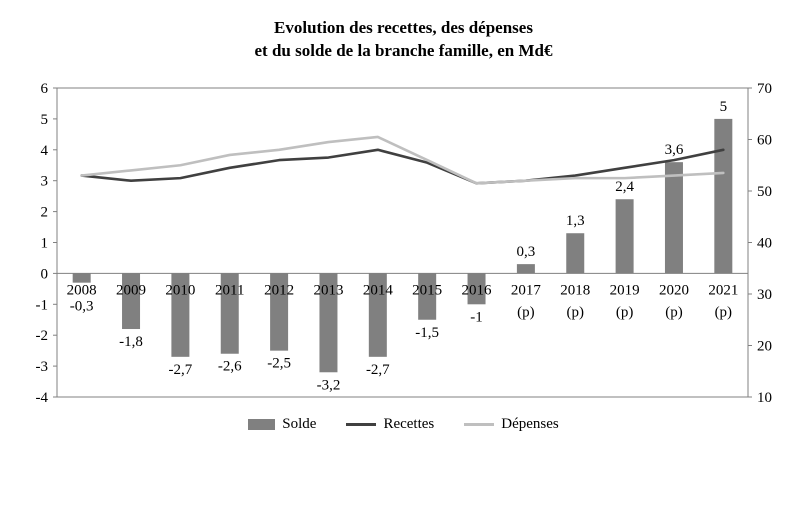  What do you see at coordinates (427, 333) in the screenshot?
I see `bar-data-label: -1,5` at bounding box center [427, 333].